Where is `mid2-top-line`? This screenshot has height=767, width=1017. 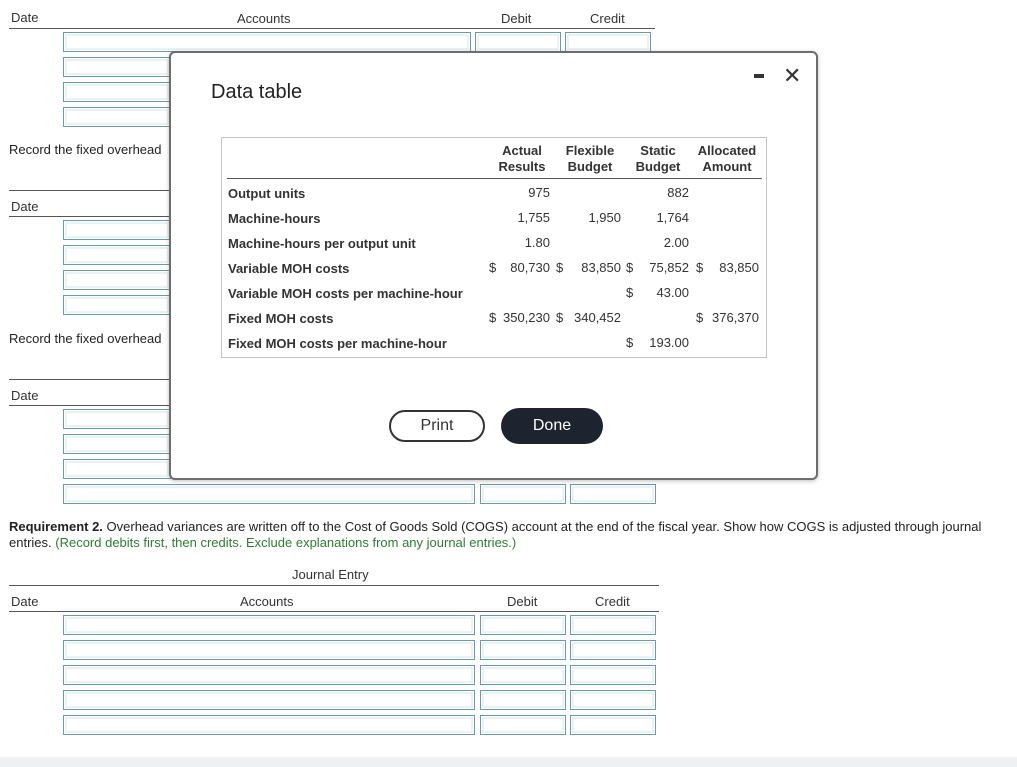 mid2-top-line is located at coordinates (89, 379).